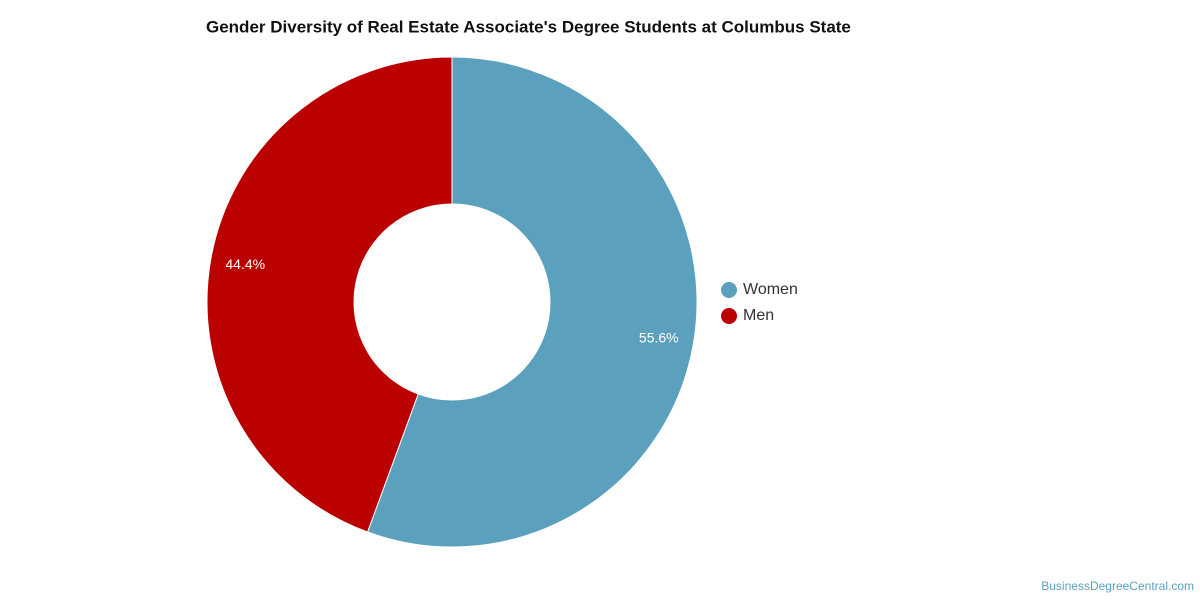  Describe the element at coordinates (659, 337) in the screenshot. I see `data-label: 55.6%` at that location.